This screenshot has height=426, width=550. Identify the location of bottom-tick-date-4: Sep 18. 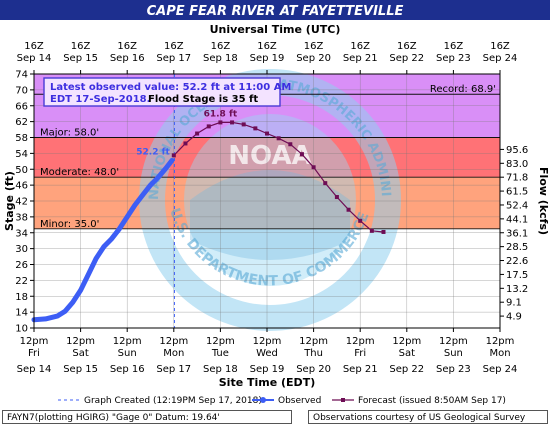
(220, 369).